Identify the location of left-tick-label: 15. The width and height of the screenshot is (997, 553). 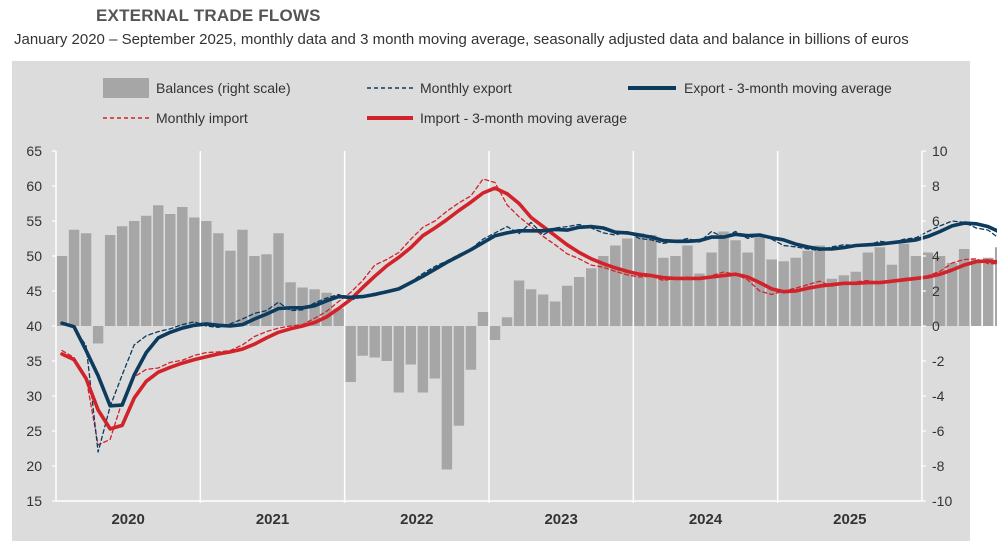
(34, 501).